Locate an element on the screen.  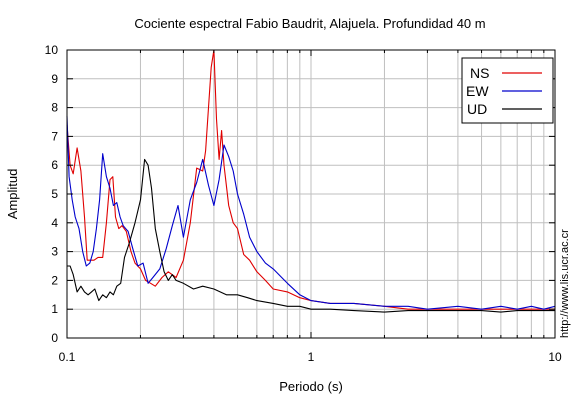
y-tick-label: 10 is located at coordinates (52, 50).